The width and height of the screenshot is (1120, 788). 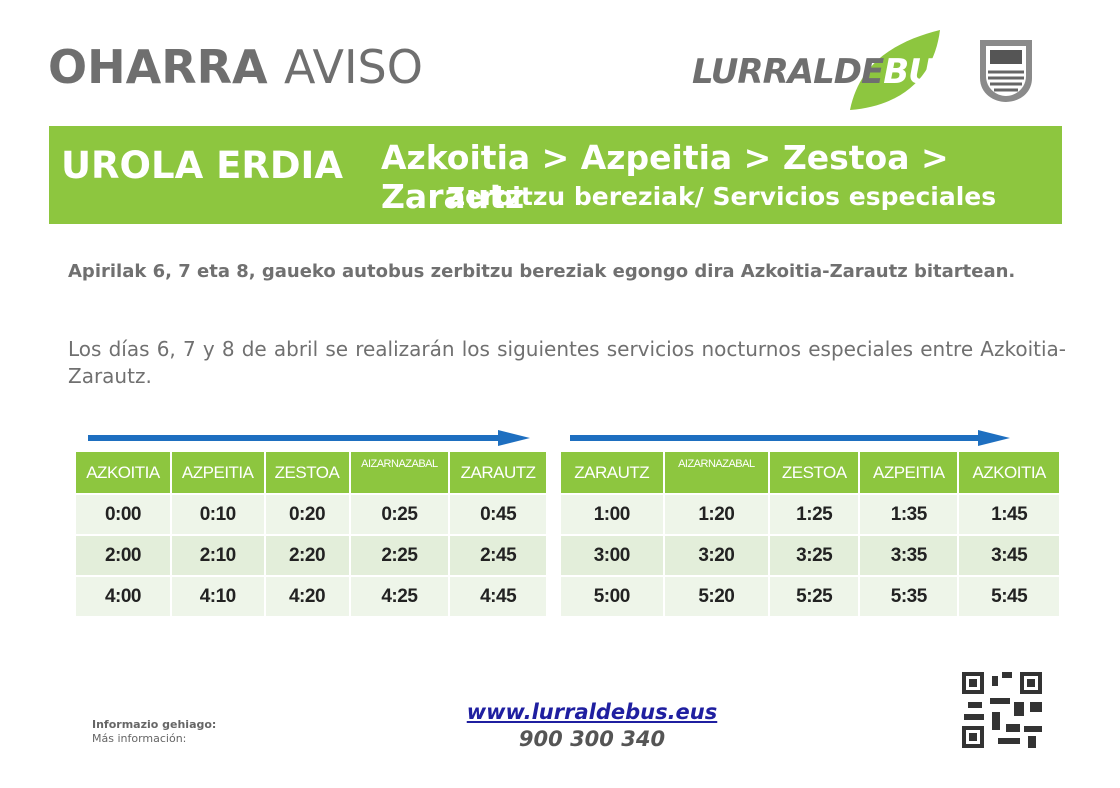 I want to click on title-es: AVISO, so click(x=353, y=67).